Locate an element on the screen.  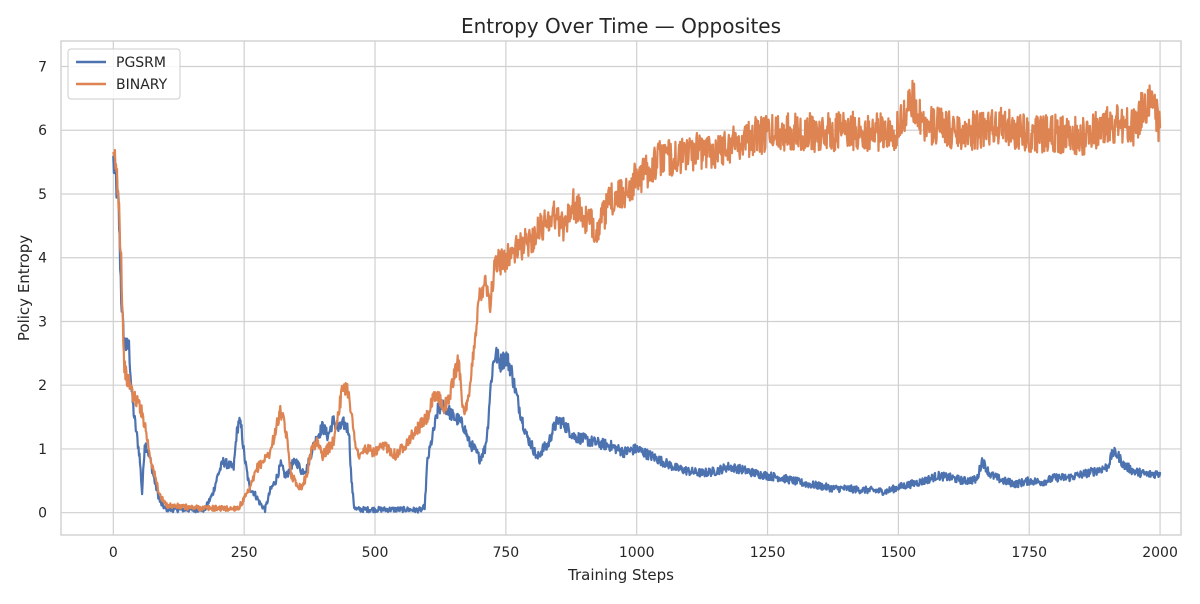
y-tick-label: 5 is located at coordinates (42, 195).